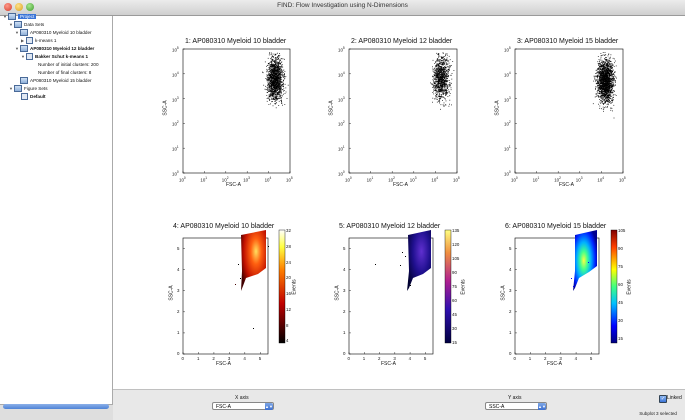  What do you see at coordinates (253, 260) in the screenshot?
I see `plot-4-density` at bounding box center [253, 260].